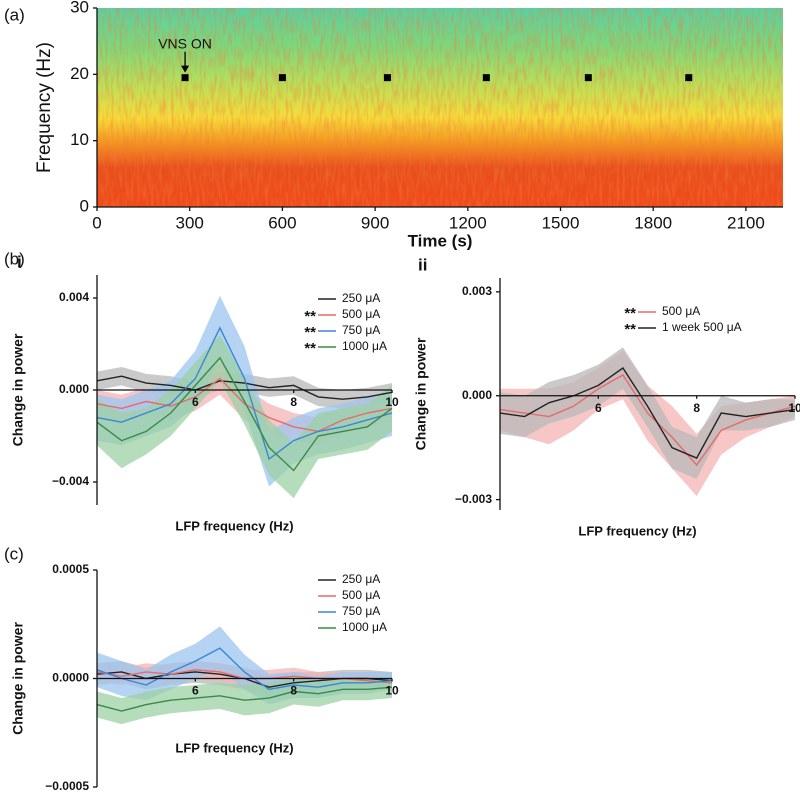  I want to click on y-tick-label: 30, so click(79, 8).